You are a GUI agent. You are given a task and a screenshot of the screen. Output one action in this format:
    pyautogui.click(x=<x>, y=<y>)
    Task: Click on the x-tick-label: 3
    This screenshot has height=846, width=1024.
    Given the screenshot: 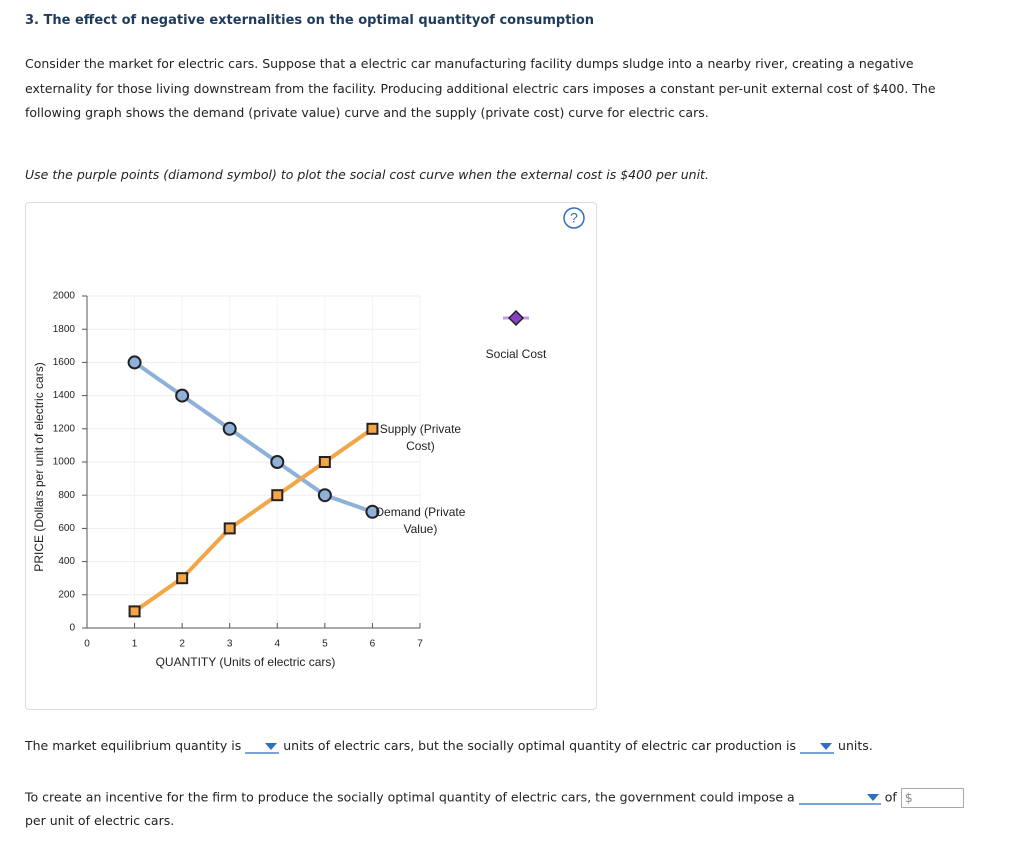 What is the action you would take?
    pyautogui.click(x=230, y=644)
    